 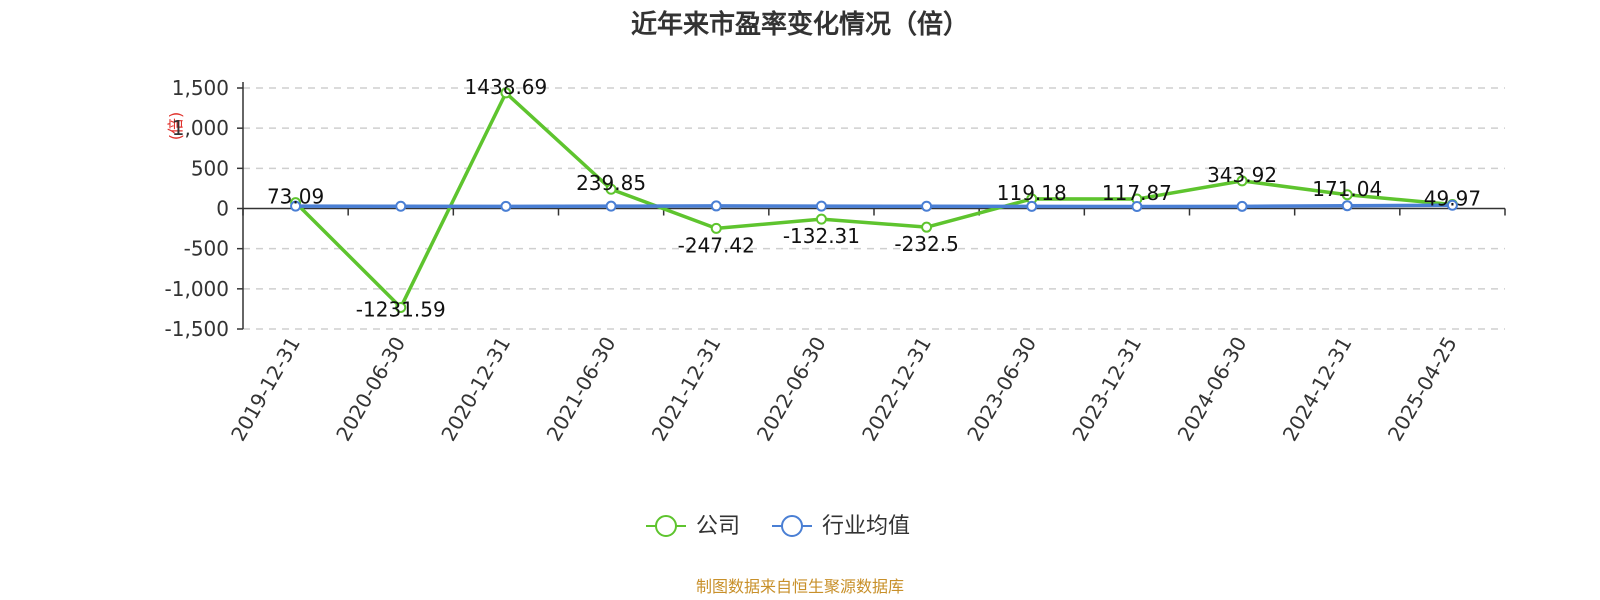 I want to click on y-tick-label: 1,000, so click(x=200, y=128).